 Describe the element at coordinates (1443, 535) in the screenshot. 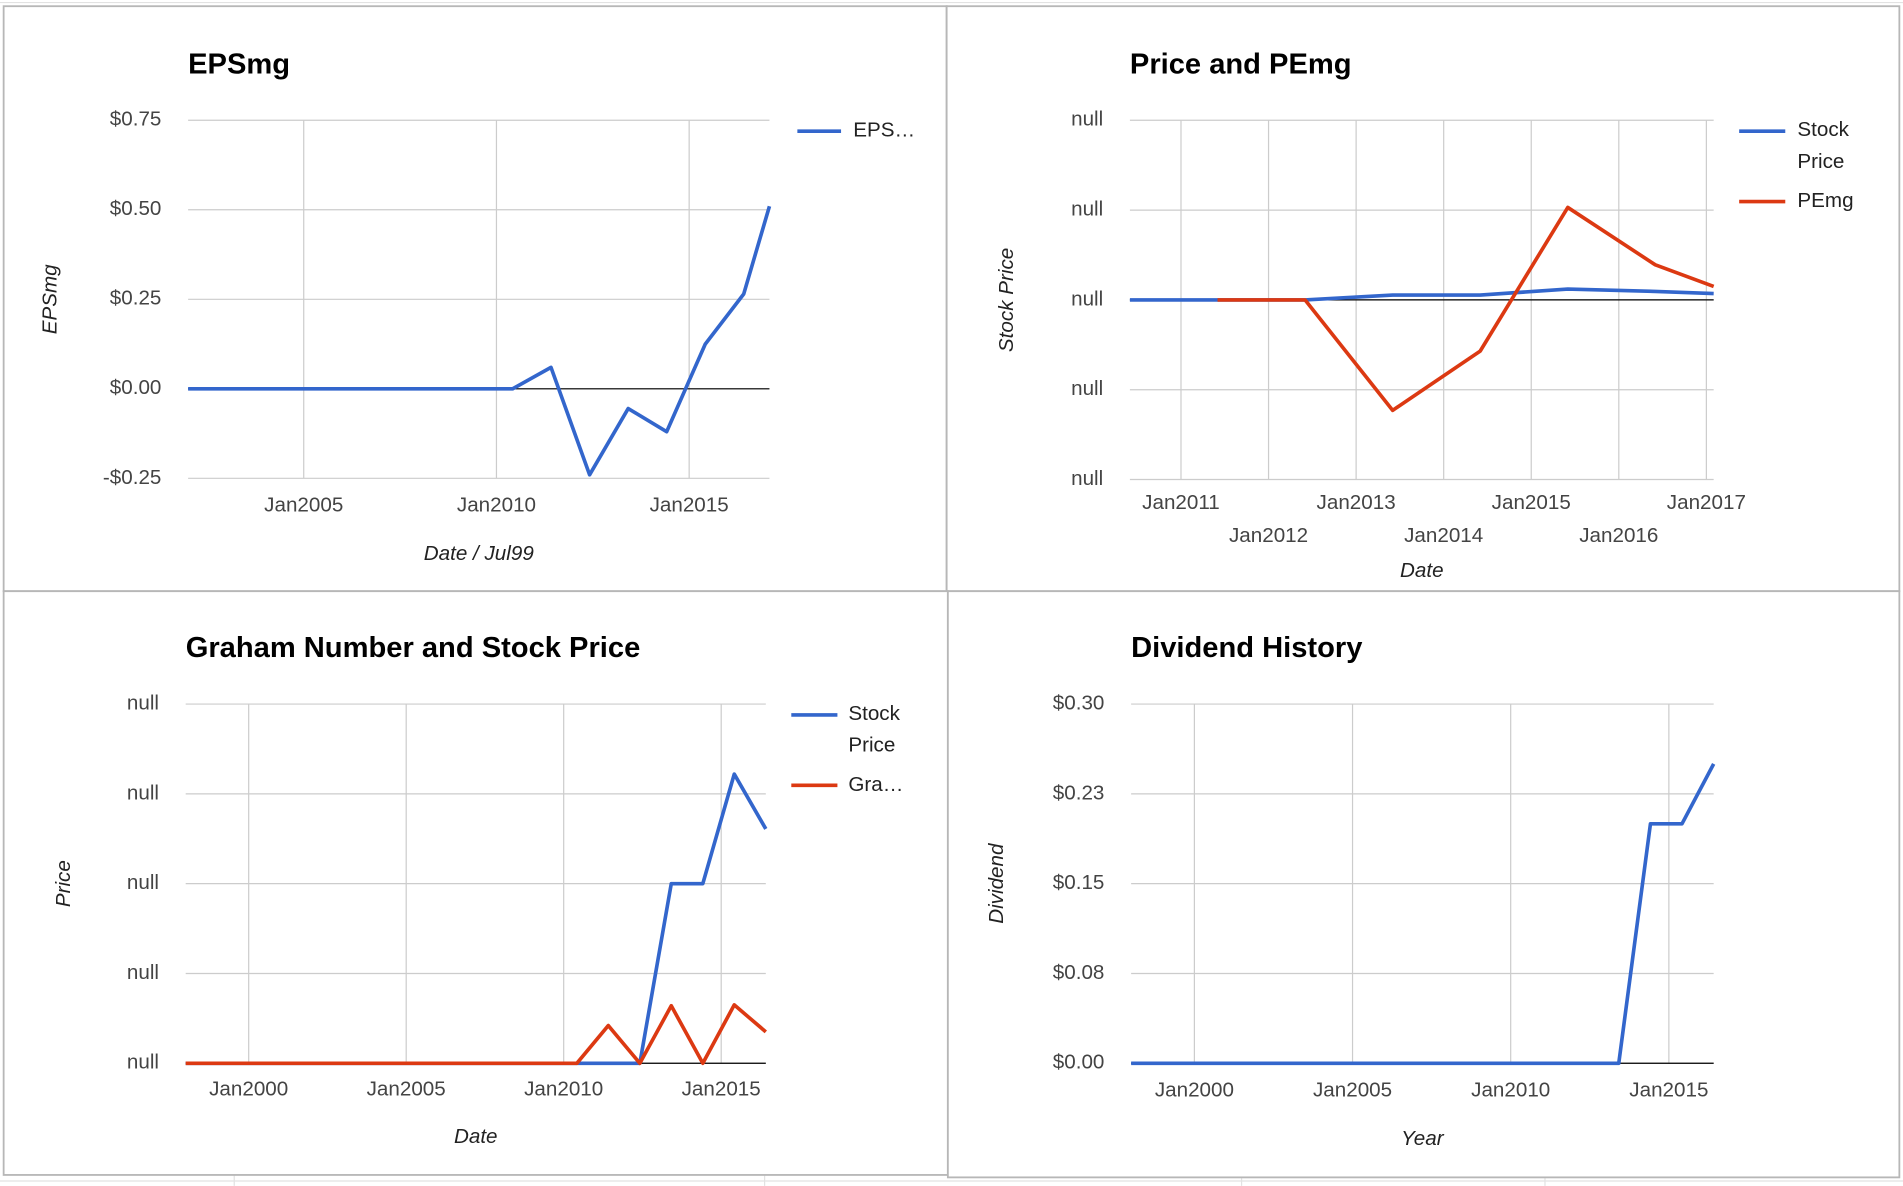

I see `x-tick-label: Jan2014` at that location.